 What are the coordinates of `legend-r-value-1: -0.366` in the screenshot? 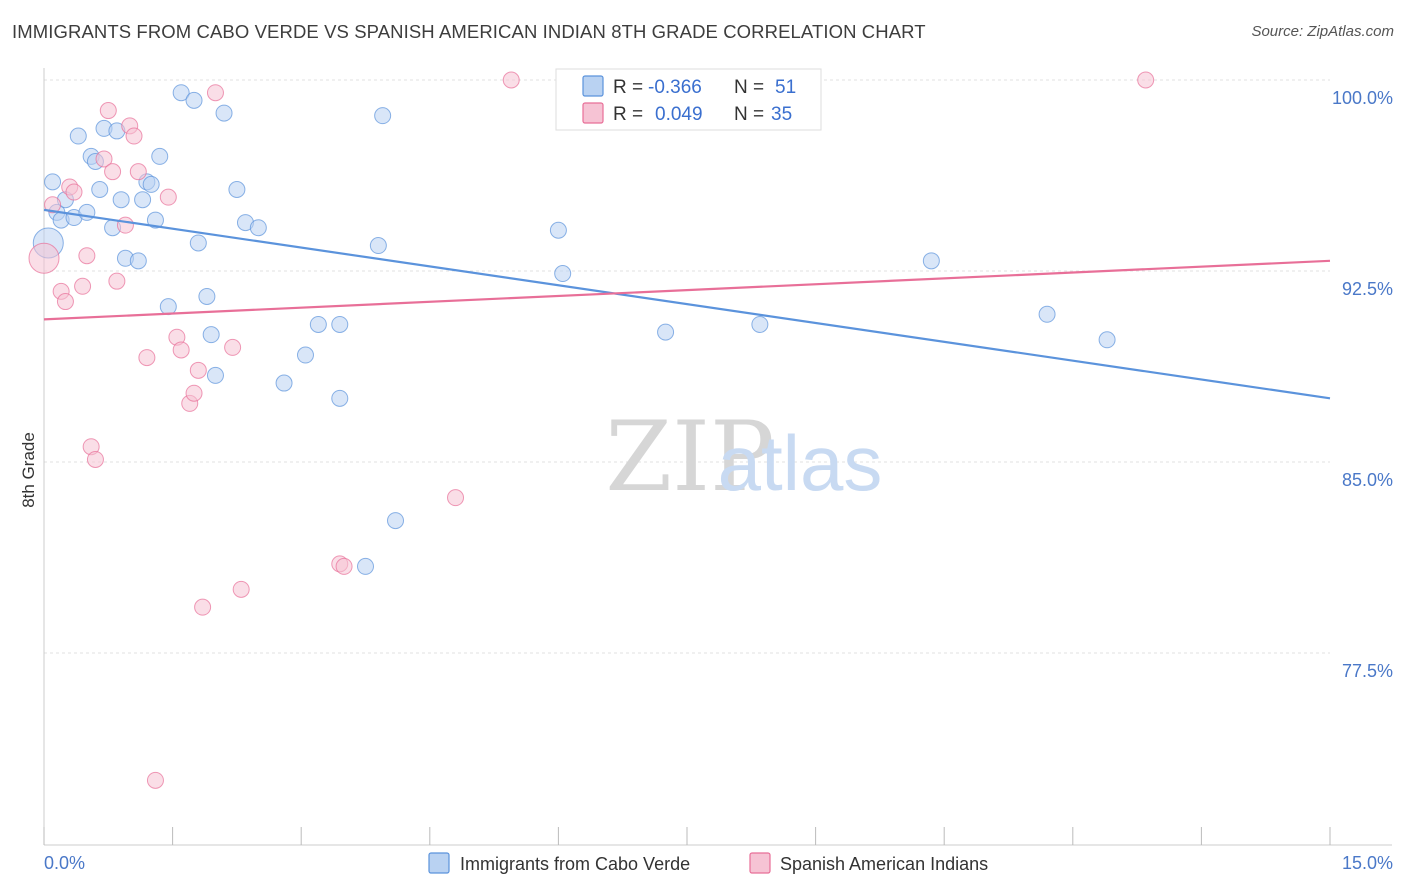 It's located at (675, 87).